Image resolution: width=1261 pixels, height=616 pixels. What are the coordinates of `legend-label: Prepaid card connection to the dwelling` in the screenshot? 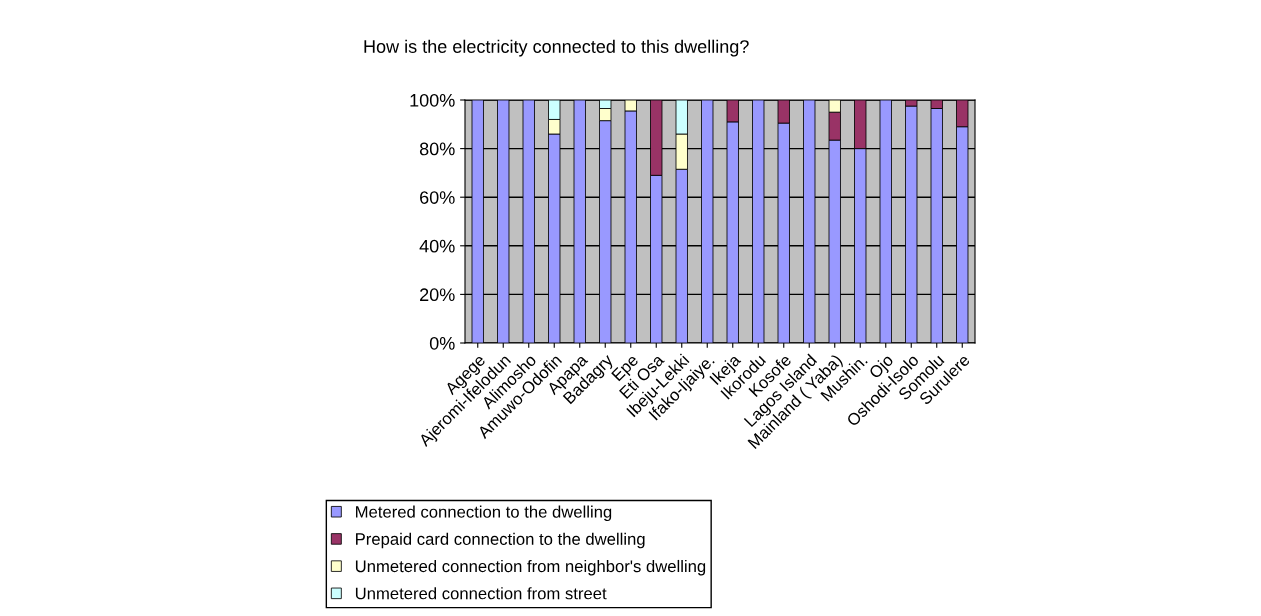 It's located at (500, 540).